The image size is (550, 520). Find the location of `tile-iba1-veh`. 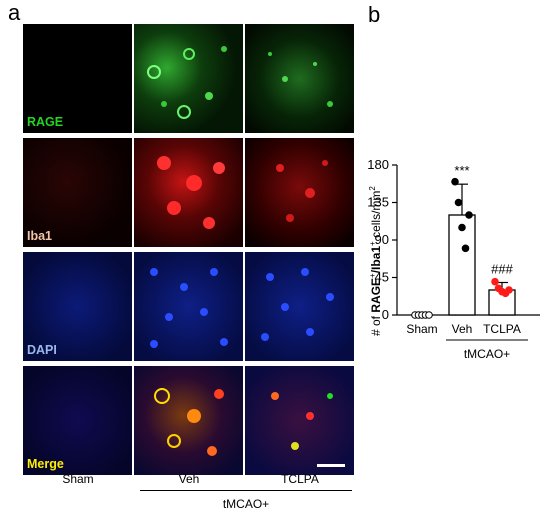

tile-iba1-veh is located at coordinates (188, 192).